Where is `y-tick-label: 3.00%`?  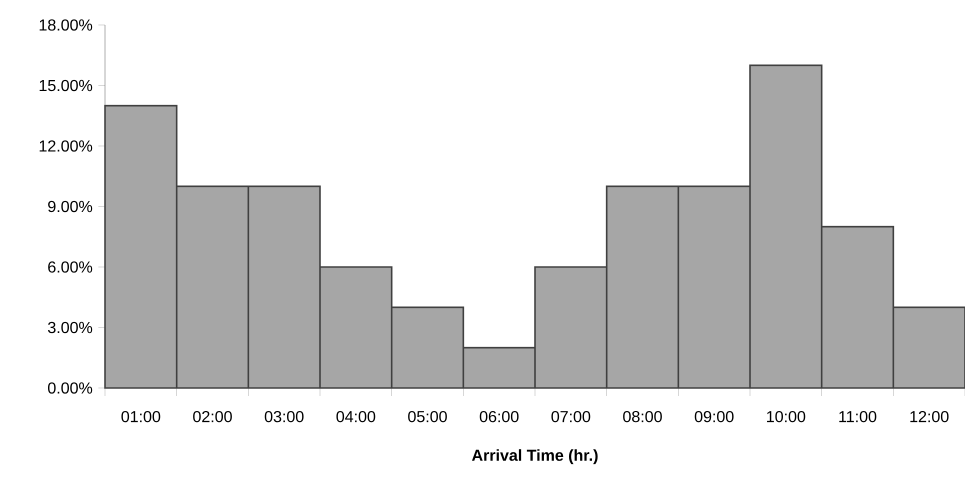 y-tick-label: 3.00% is located at coordinates (70, 328).